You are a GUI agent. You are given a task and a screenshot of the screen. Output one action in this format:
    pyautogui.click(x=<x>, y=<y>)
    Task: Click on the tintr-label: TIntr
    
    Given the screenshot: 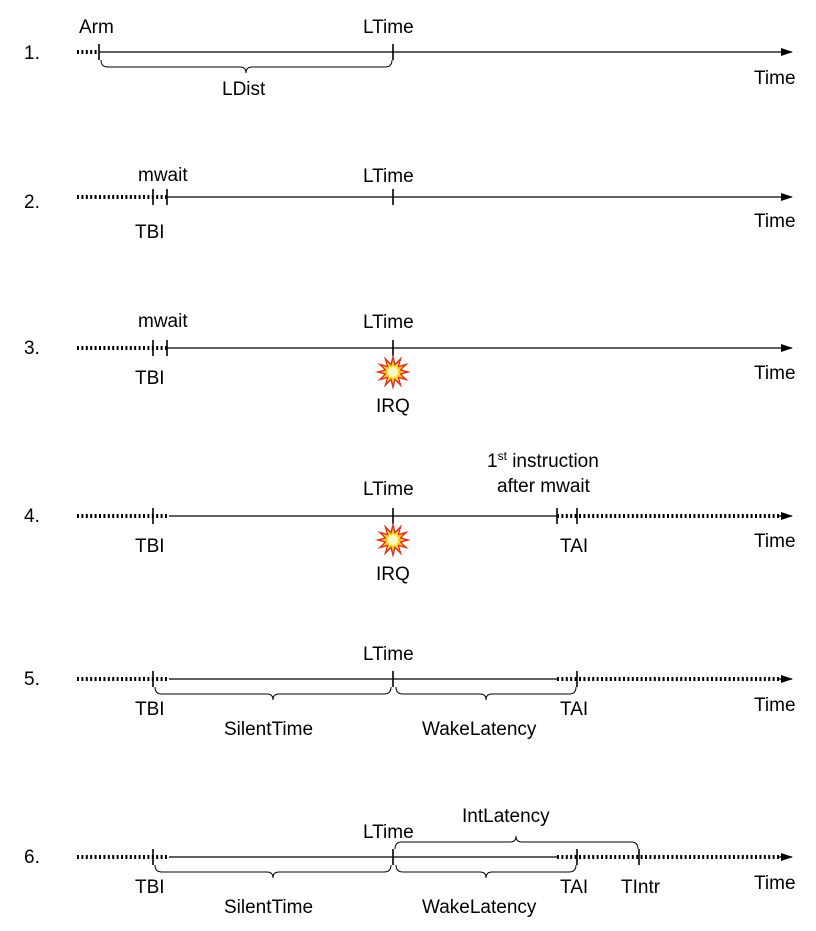 What is the action you would take?
    pyautogui.click(x=641, y=887)
    